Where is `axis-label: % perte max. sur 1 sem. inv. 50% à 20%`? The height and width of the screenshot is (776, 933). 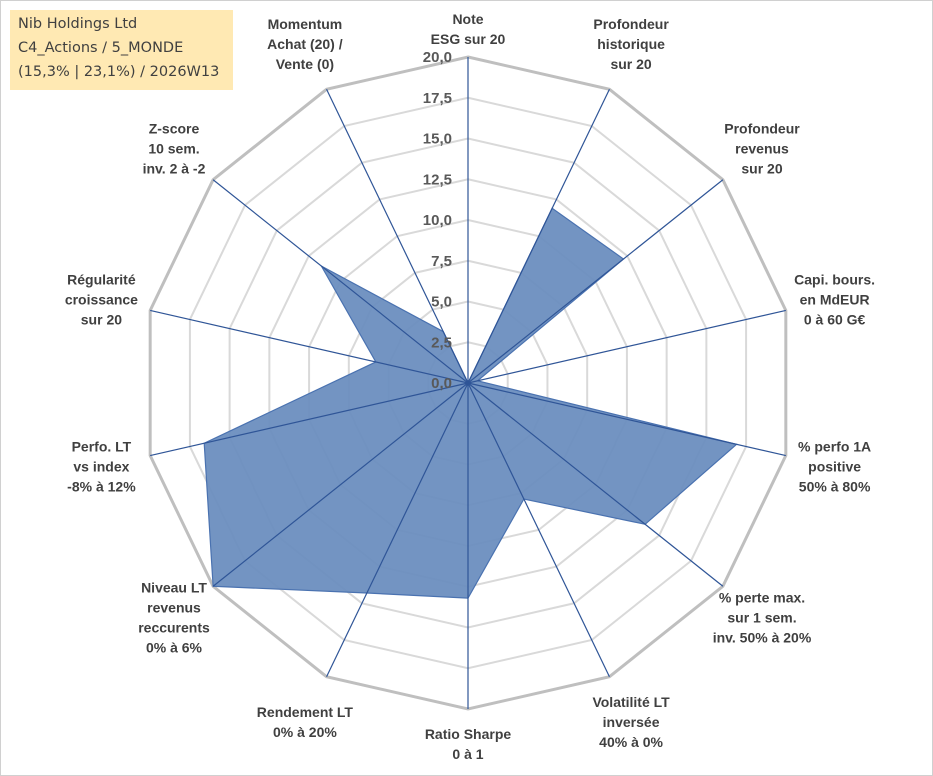 axis-label: % perte max. sur 1 sem. inv. 50% à 20% is located at coordinates (762, 617).